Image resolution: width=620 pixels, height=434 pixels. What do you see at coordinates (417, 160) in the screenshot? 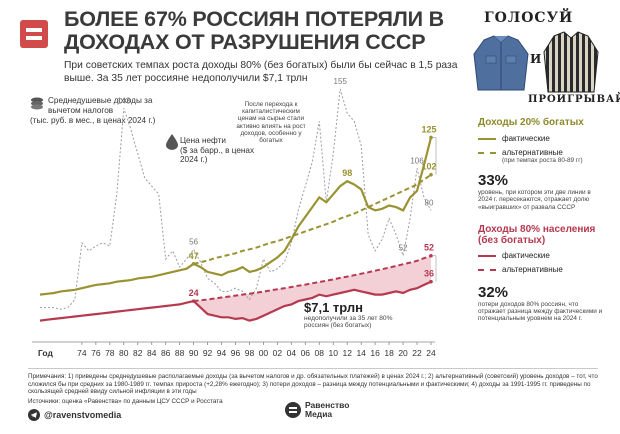
I see `data-label: 106` at bounding box center [417, 160].